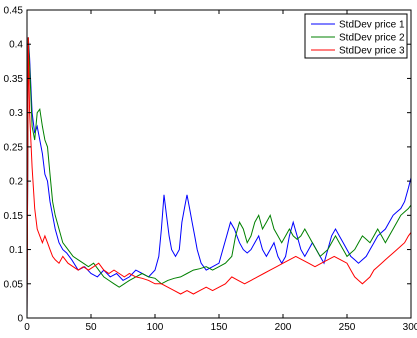 This screenshot has width=417, height=338. What do you see at coordinates (16, 113) in the screenshot?
I see `y-tick-label: 0.3` at bounding box center [16, 113].